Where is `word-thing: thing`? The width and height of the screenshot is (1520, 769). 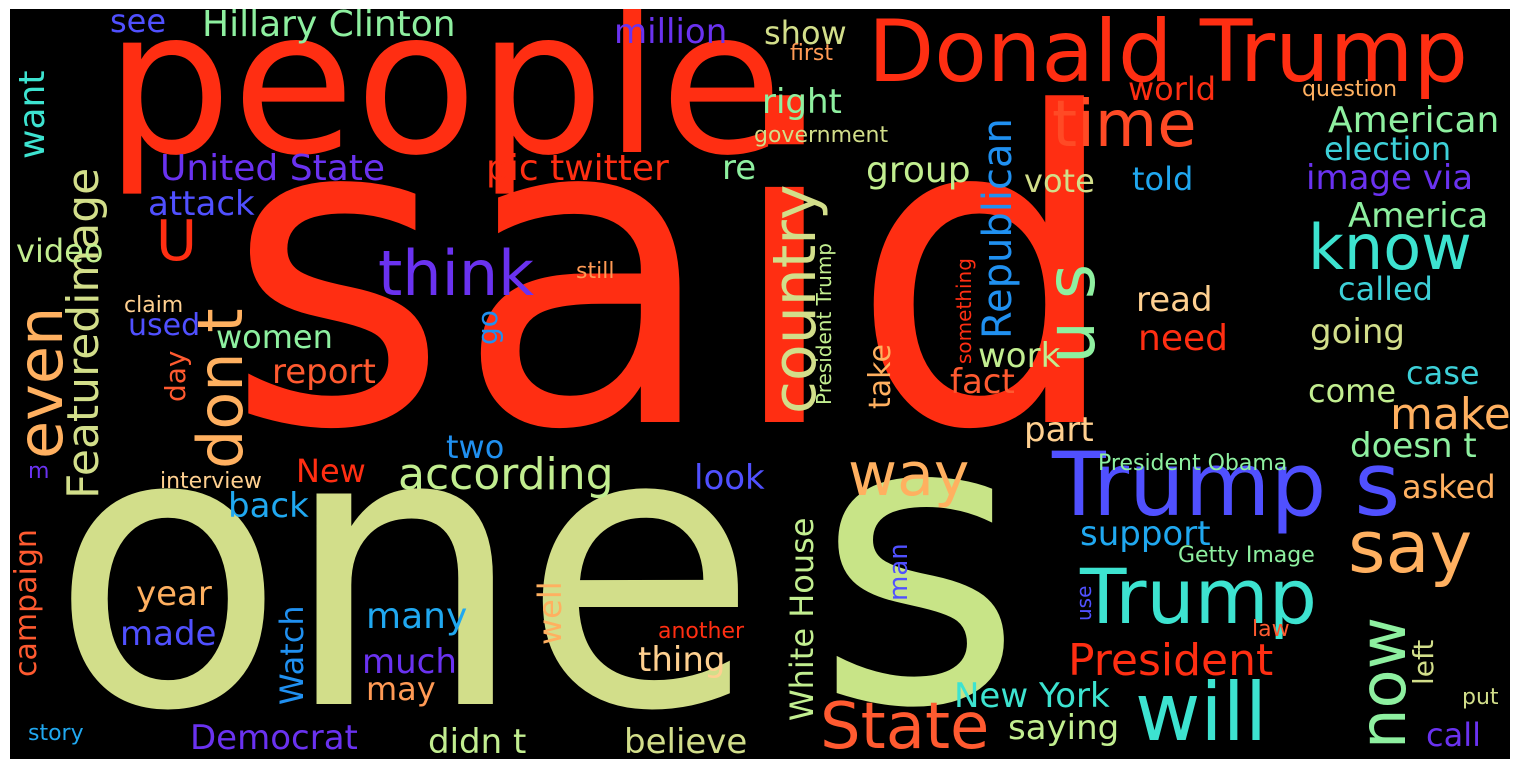
word-thing: thing is located at coordinates (682, 660).